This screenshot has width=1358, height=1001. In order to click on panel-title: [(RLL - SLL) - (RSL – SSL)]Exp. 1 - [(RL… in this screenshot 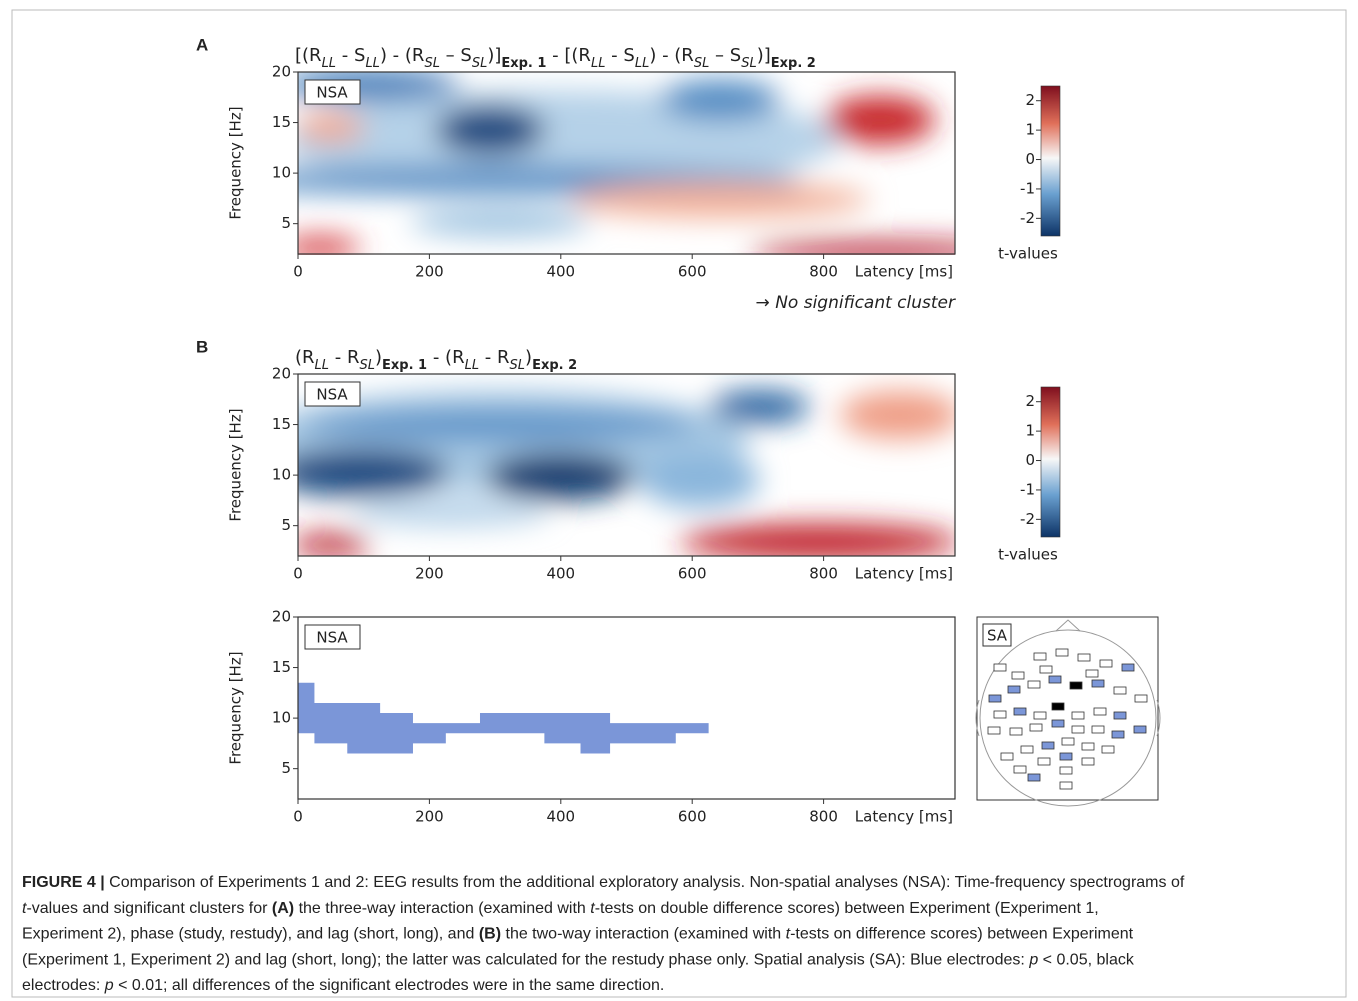, I will do `click(555, 58)`.